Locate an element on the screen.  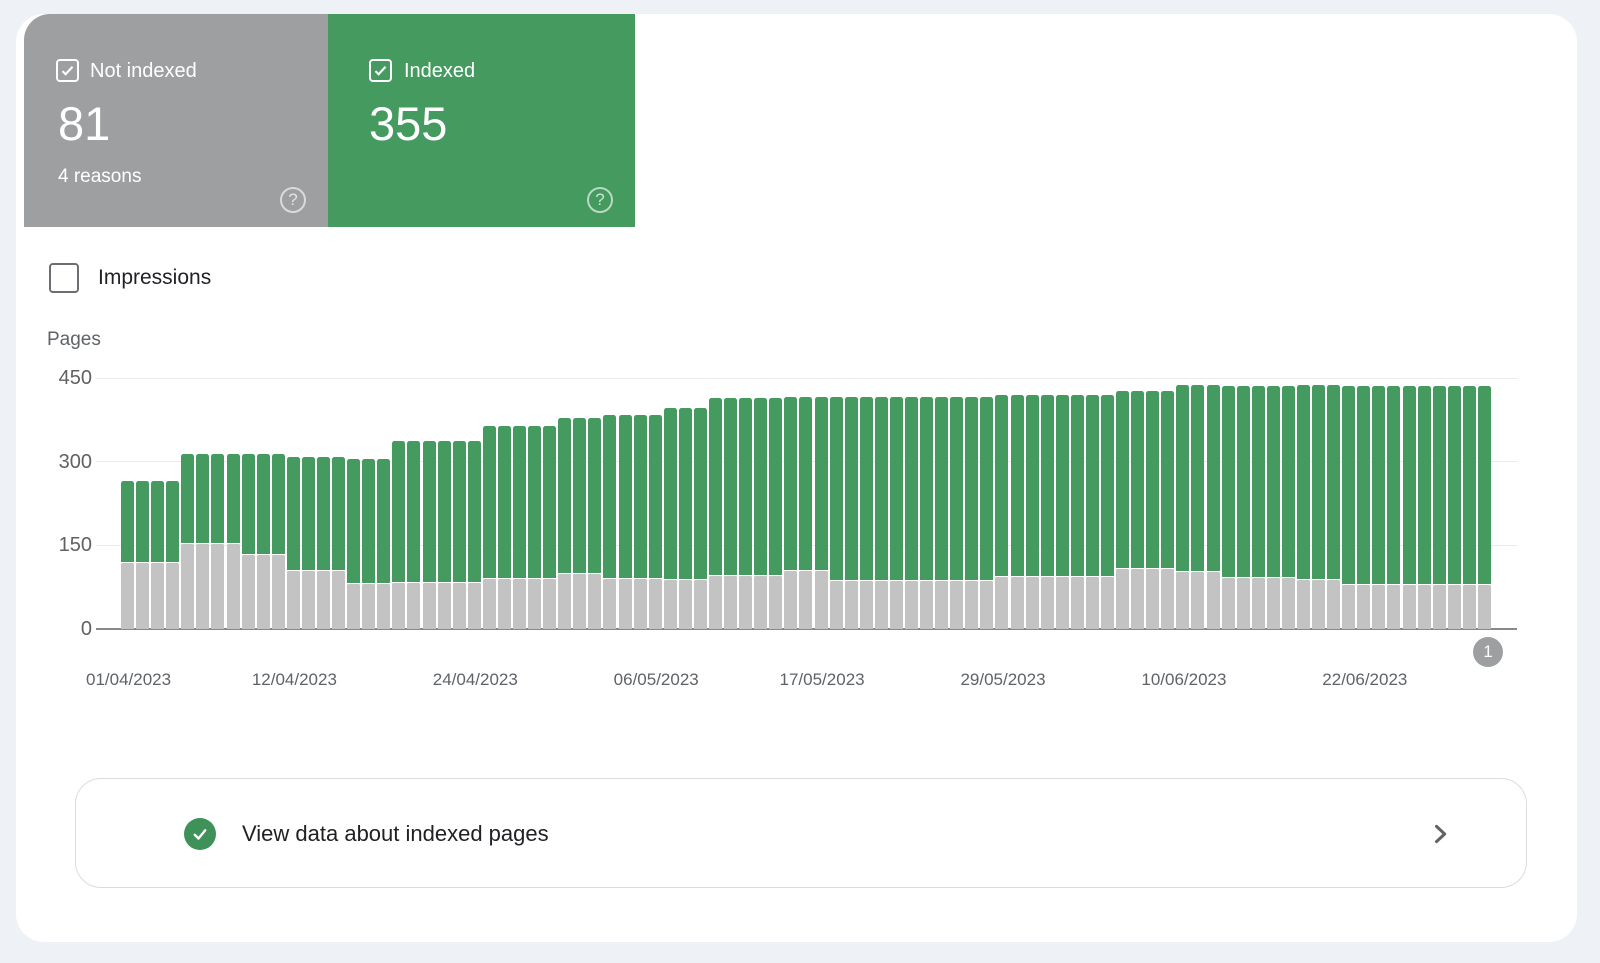
x-tick-label: 29/05/2023 is located at coordinates (1003, 679).